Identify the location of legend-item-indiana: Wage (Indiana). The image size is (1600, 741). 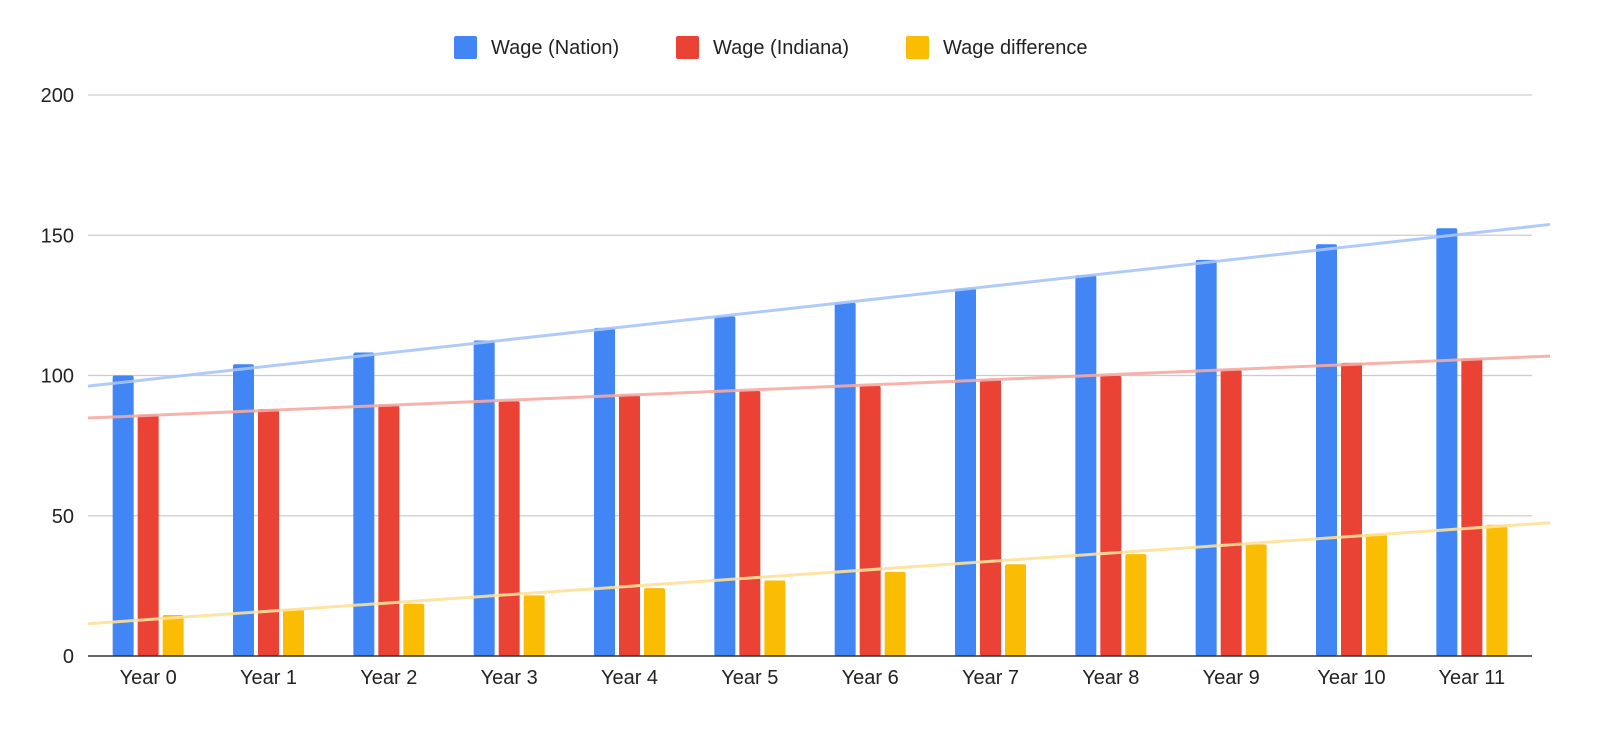
(762, 47).